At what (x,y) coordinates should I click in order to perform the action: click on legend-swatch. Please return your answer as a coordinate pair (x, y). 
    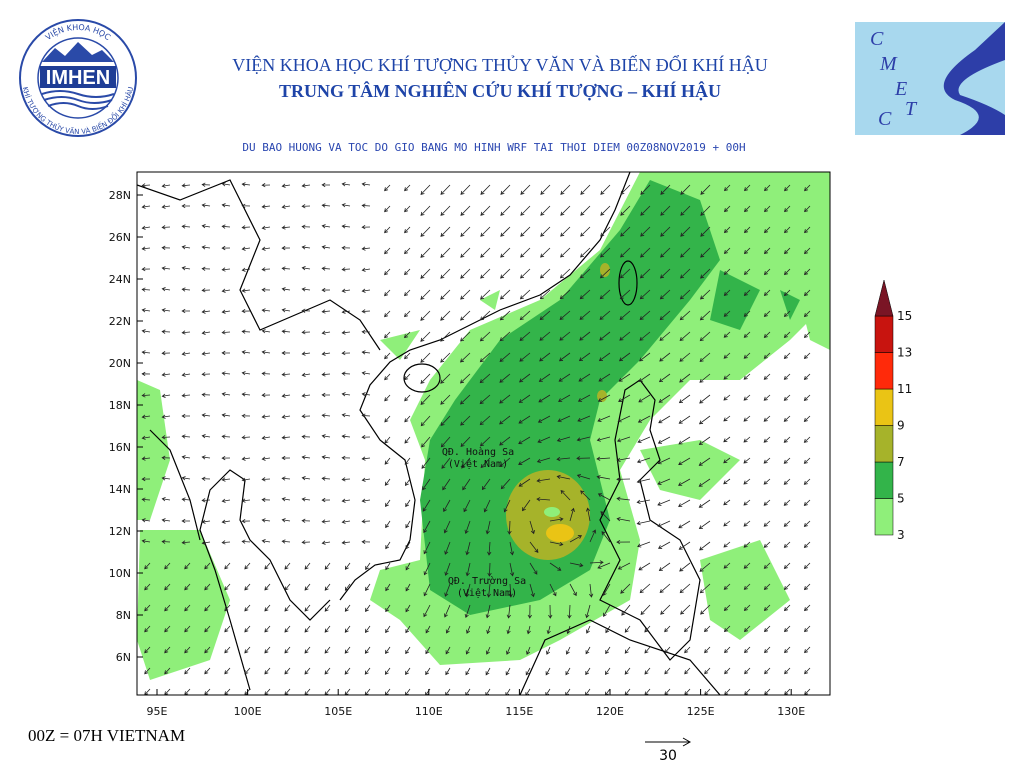
    Looking at the image, I should click on (884, 407).